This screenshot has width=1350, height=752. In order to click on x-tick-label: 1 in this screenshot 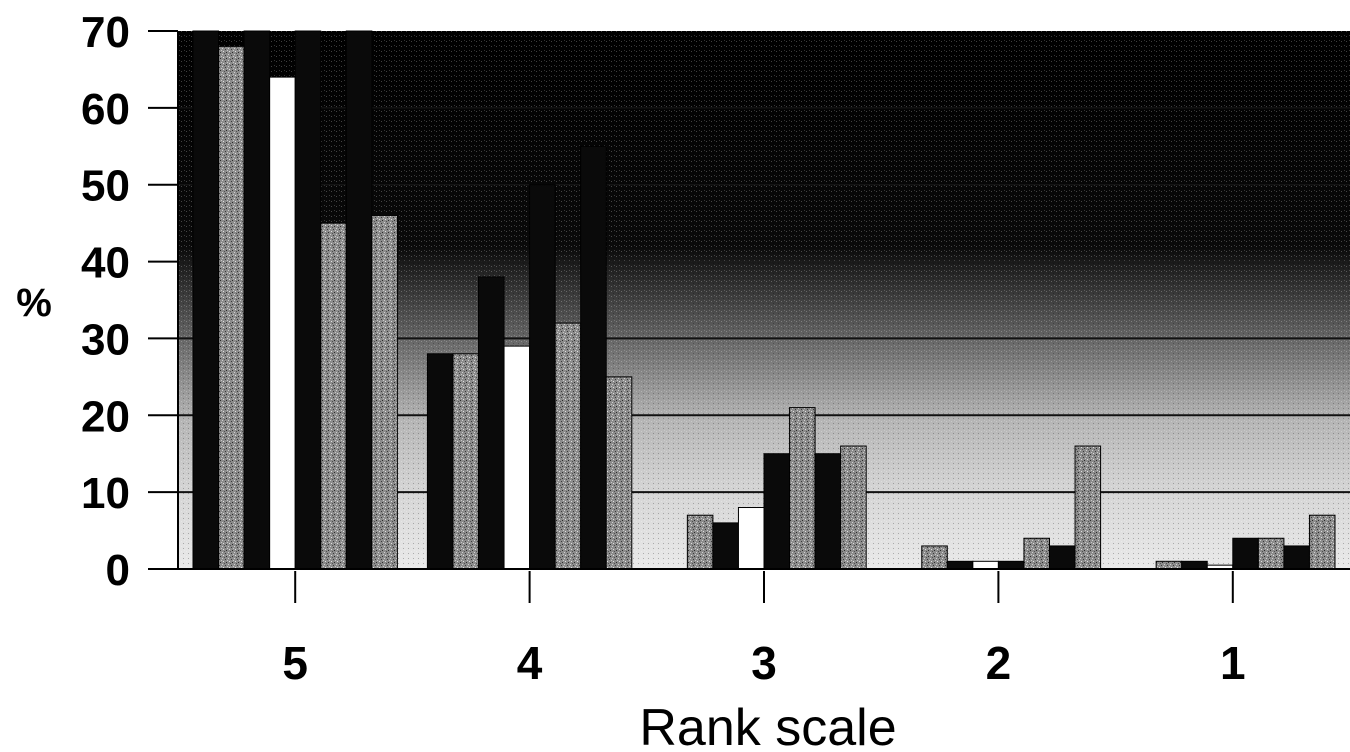, I will do `click(1233, 663)`.